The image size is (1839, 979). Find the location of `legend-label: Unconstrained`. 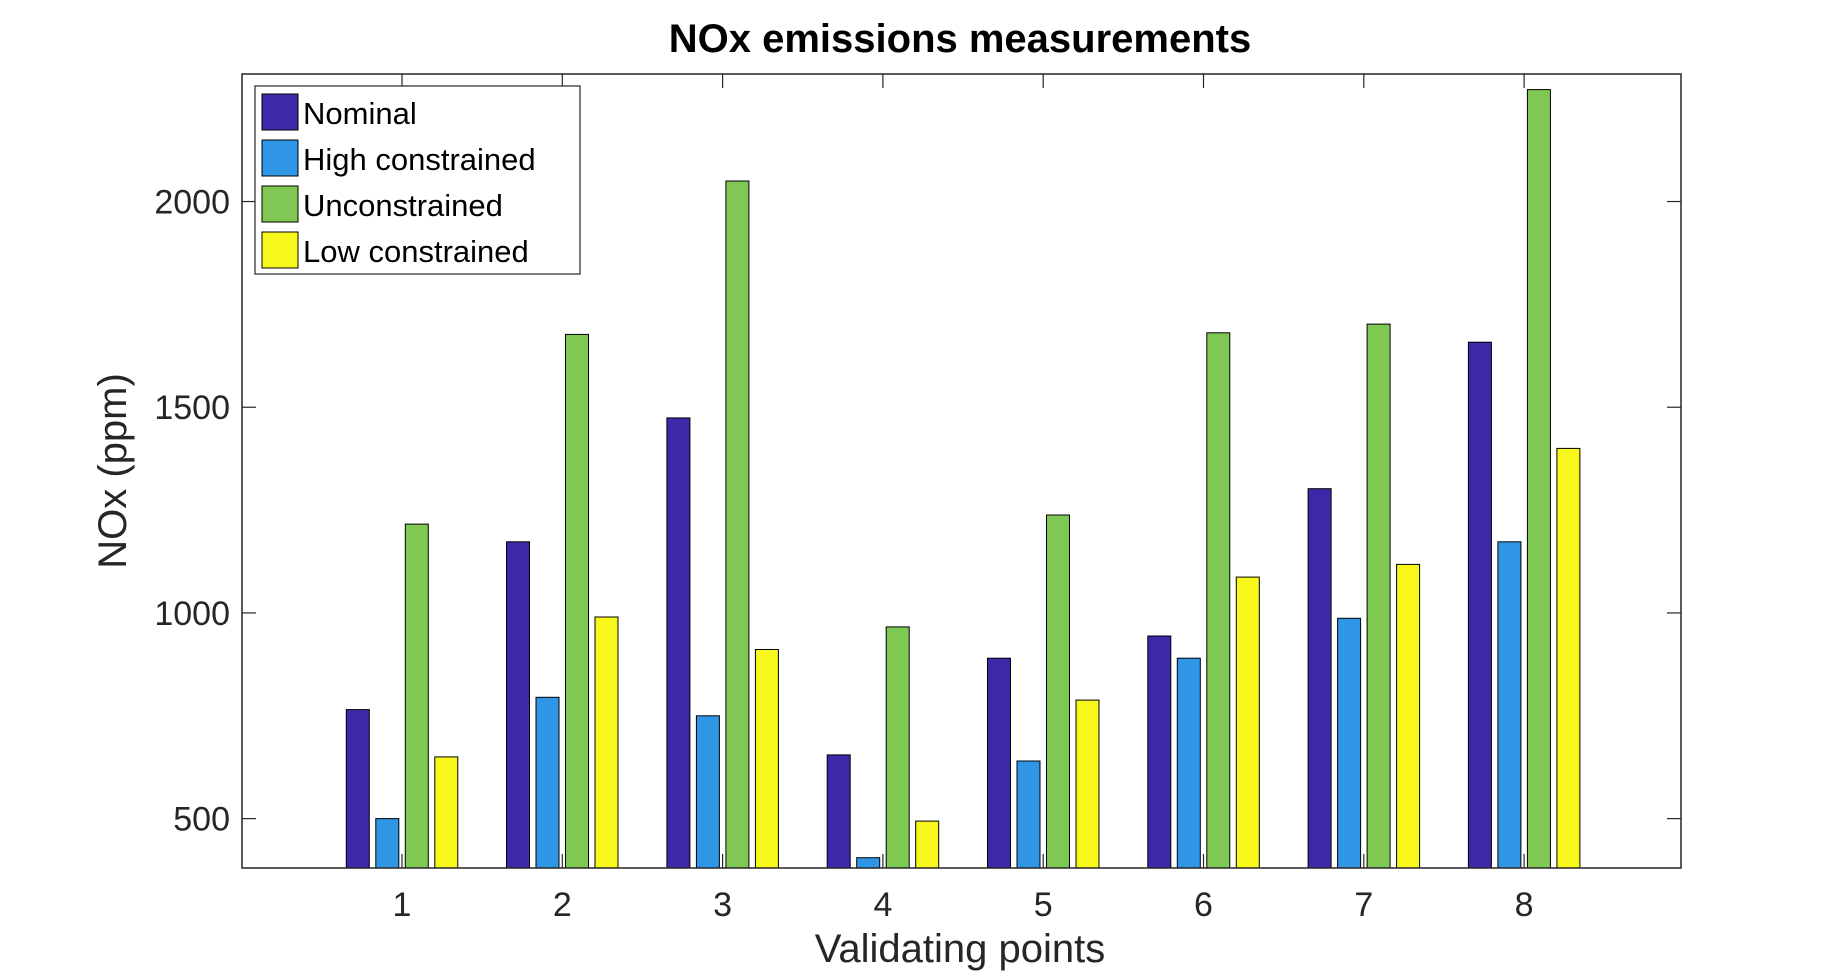

legend-label: Unconstrained is located at coordinates (403, 205).